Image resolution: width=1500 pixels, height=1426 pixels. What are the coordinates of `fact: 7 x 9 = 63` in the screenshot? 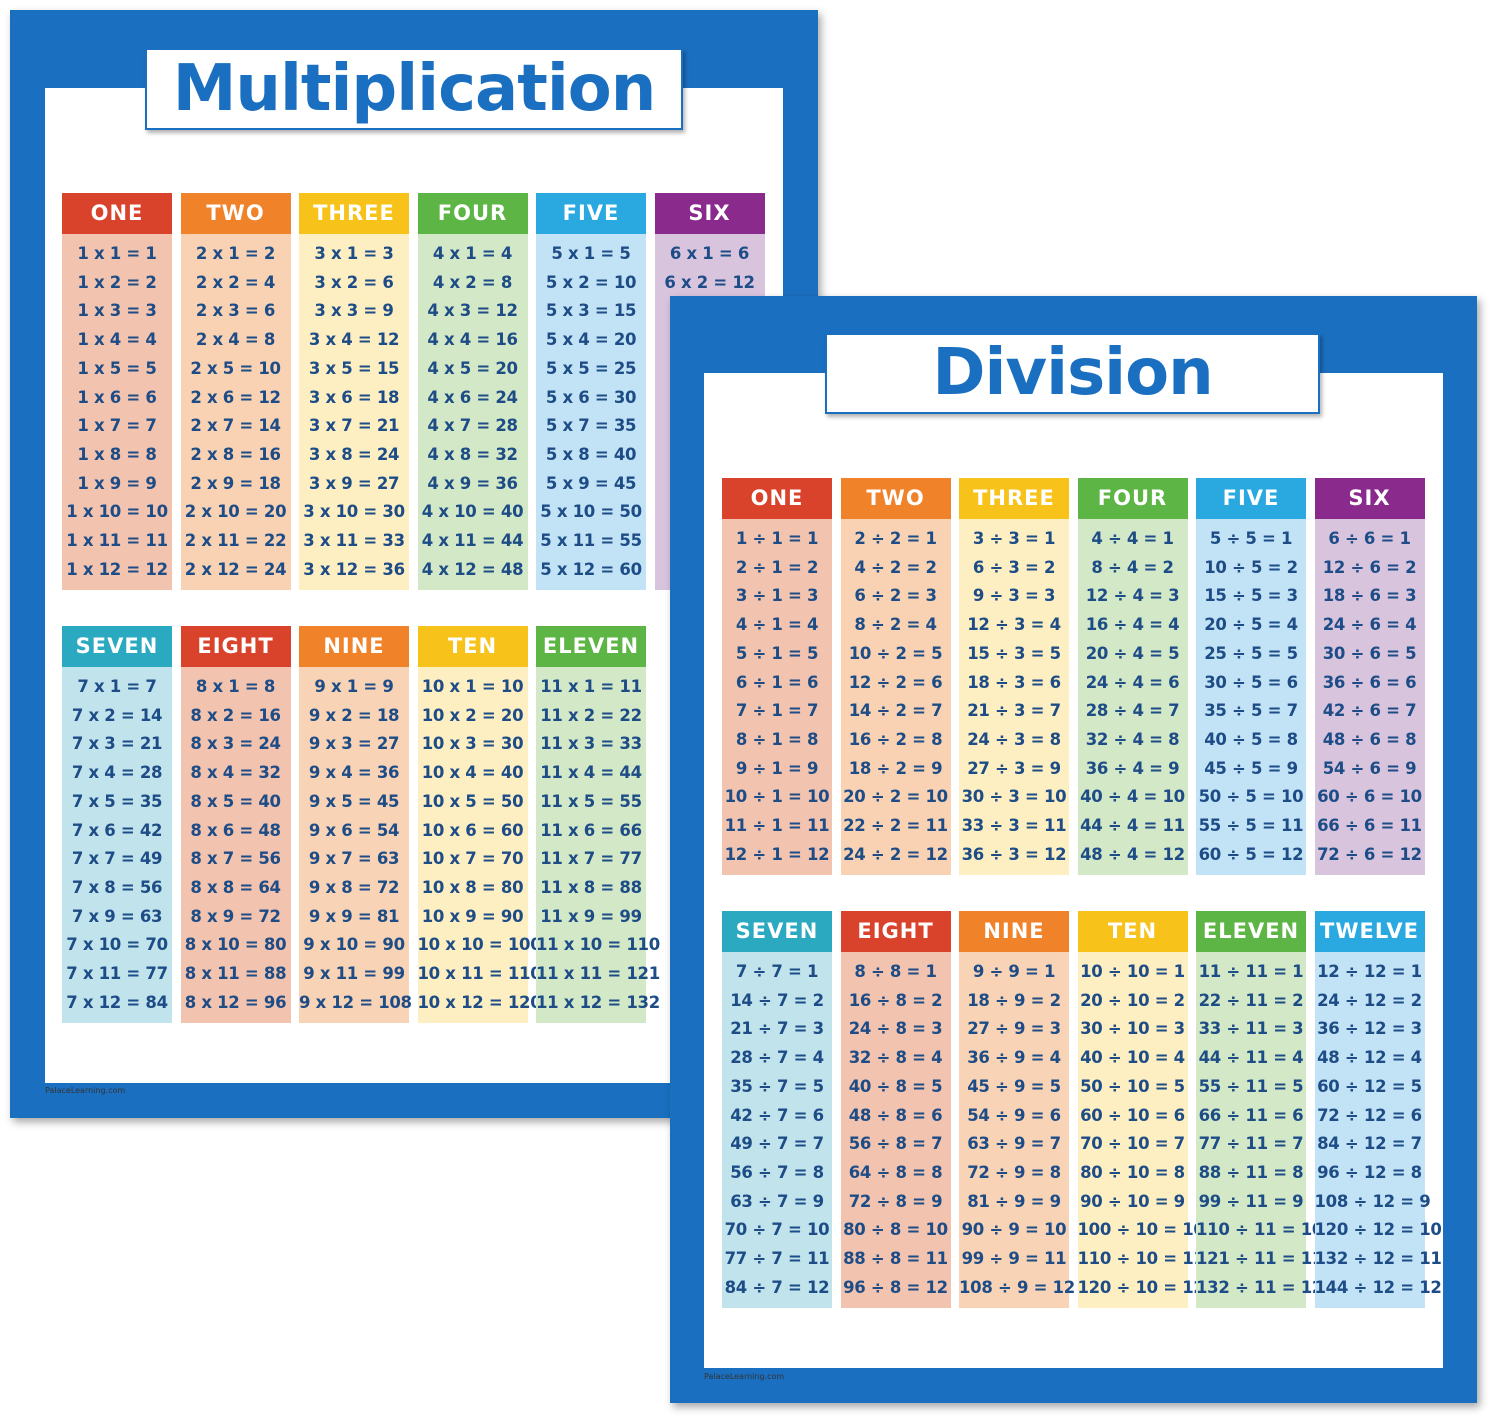 It's located at (117, 916).